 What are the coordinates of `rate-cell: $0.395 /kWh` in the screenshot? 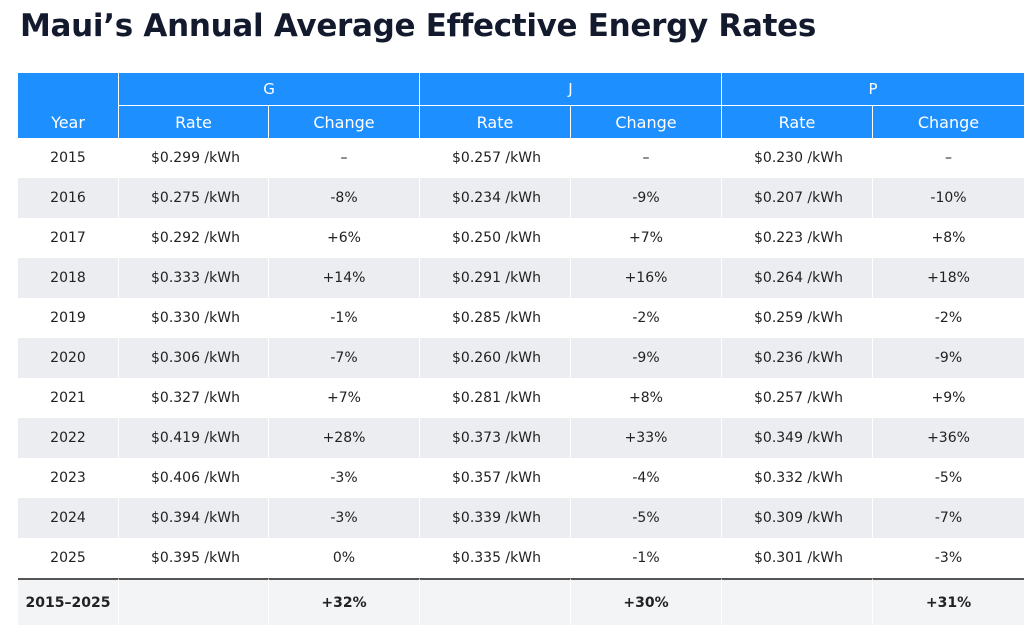 It's located at (193, 558).